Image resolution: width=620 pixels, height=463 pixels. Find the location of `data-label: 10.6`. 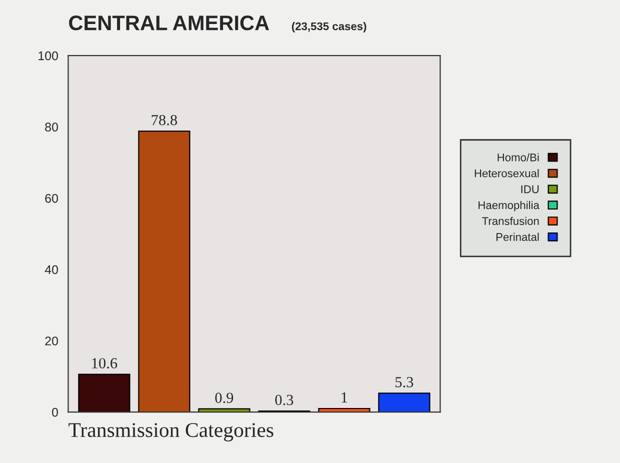

data-label: 10.6 is located at coordinates (105, 363).